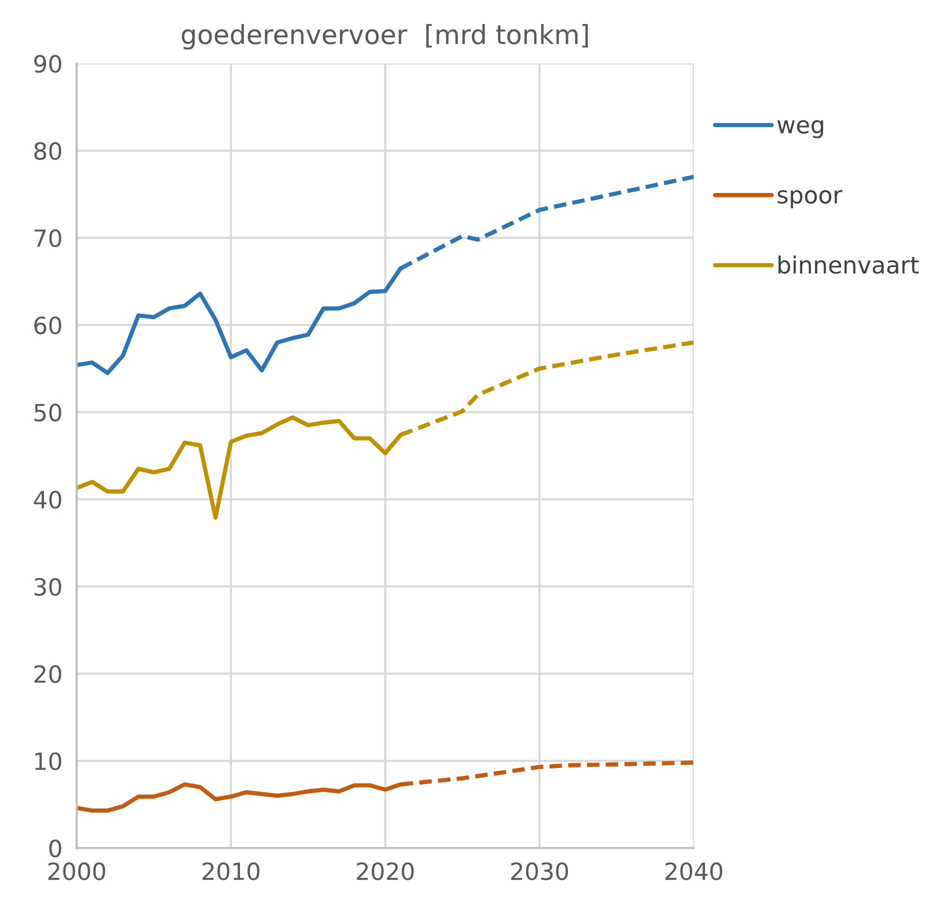 This screenshot has height=907, width=935. Describe the element at coordinates (385, 37) in the screenshot. I see `chart-title: goederenvervoer [mrd tonkm]` at that location.